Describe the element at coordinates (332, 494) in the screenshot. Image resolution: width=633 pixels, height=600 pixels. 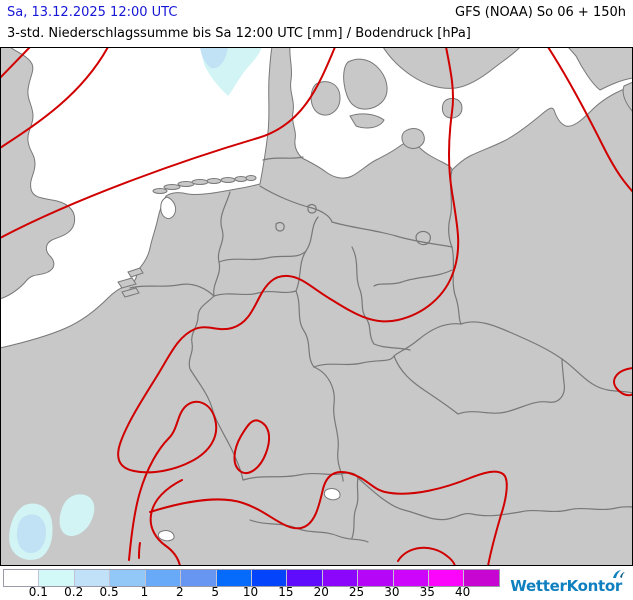
I see `lake-constance` at that location.